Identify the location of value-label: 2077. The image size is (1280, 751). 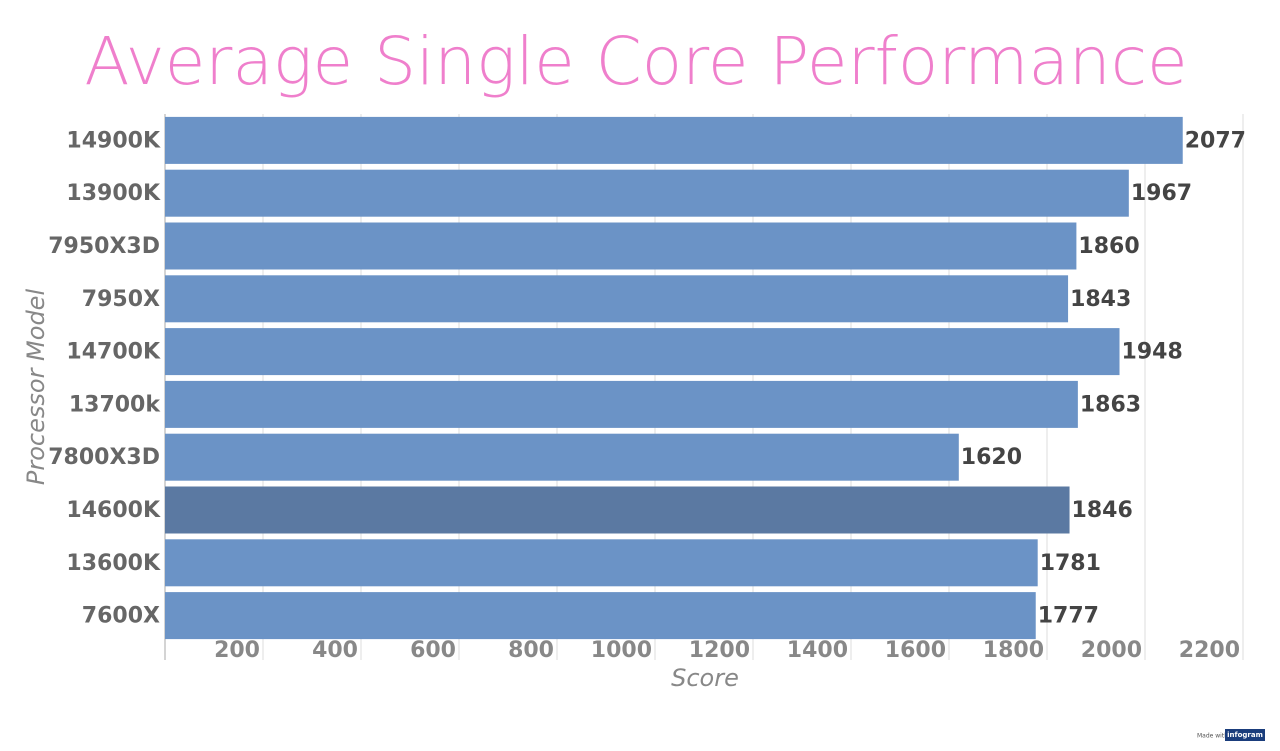
(1215, 140).